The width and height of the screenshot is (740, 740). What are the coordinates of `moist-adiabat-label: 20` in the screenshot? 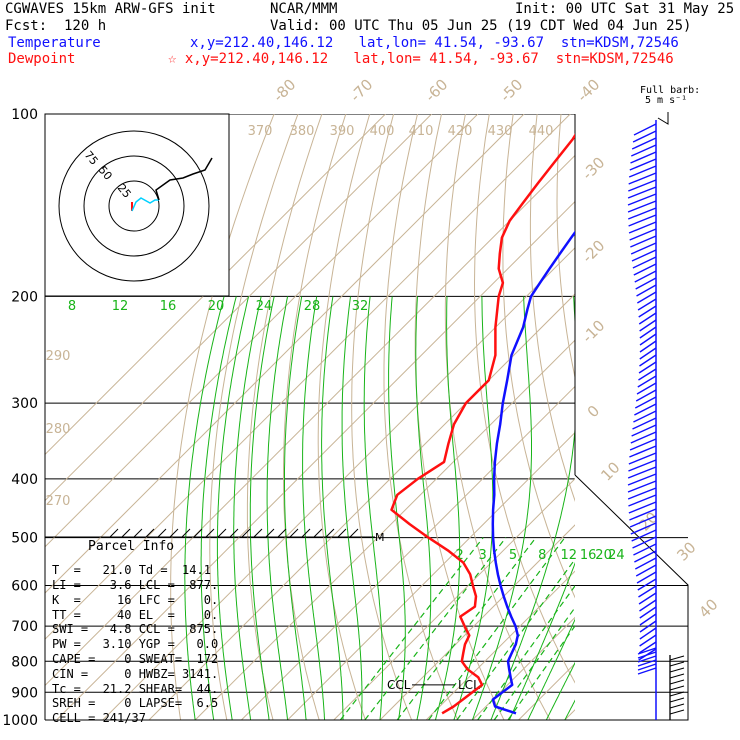 It's located at (216, 306).